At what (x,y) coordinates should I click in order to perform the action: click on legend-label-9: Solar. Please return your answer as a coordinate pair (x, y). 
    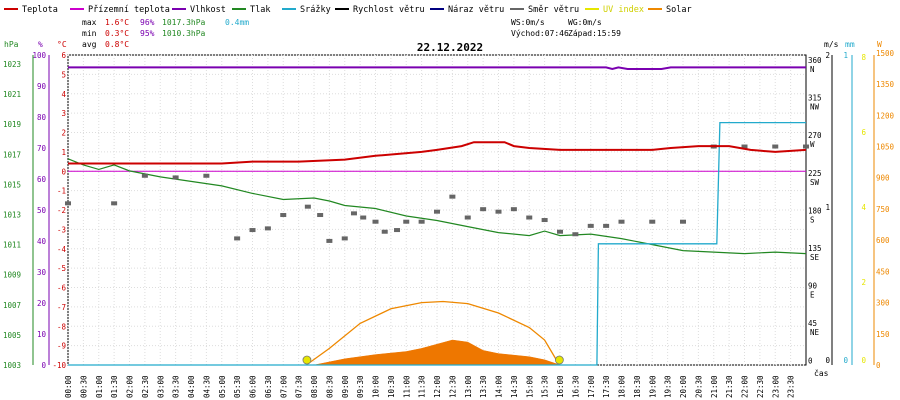
    Looking at the image, I should click on (679, 10).